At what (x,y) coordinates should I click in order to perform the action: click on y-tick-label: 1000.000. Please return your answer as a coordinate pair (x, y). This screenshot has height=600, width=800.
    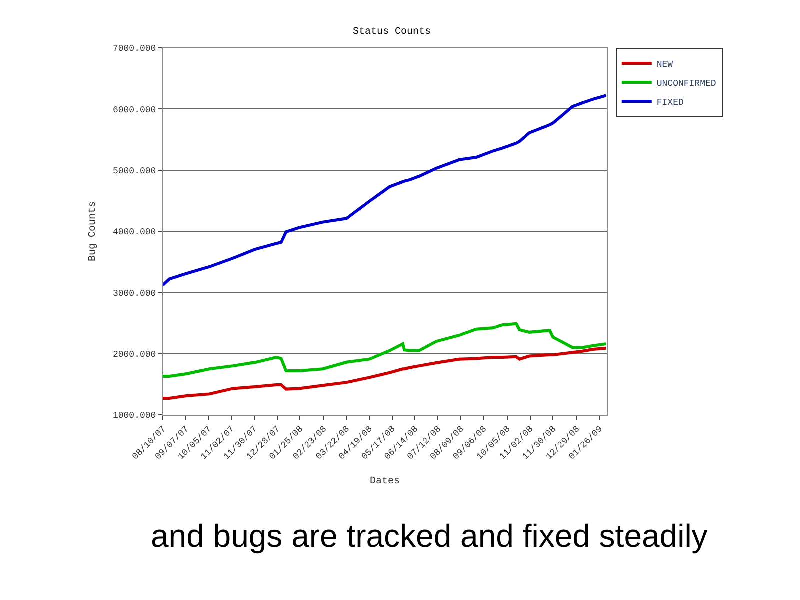
    Looking at the image, I should click on (134, 416).